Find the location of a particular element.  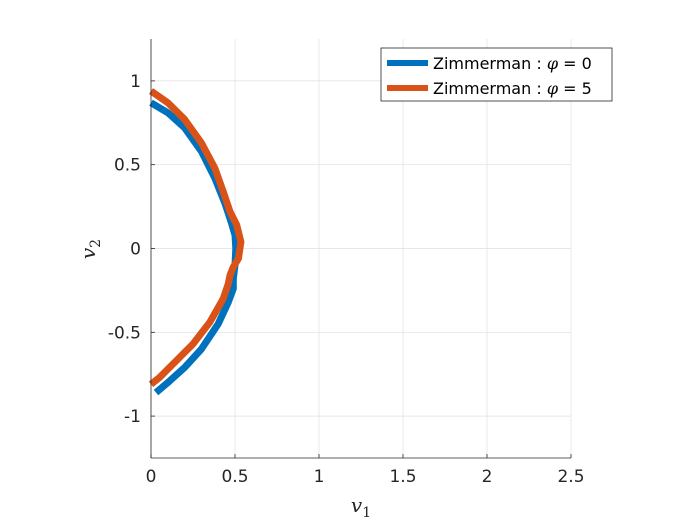

legend-label-0: Zimmerman : φ = 0 is located at coordinates (512, 63).